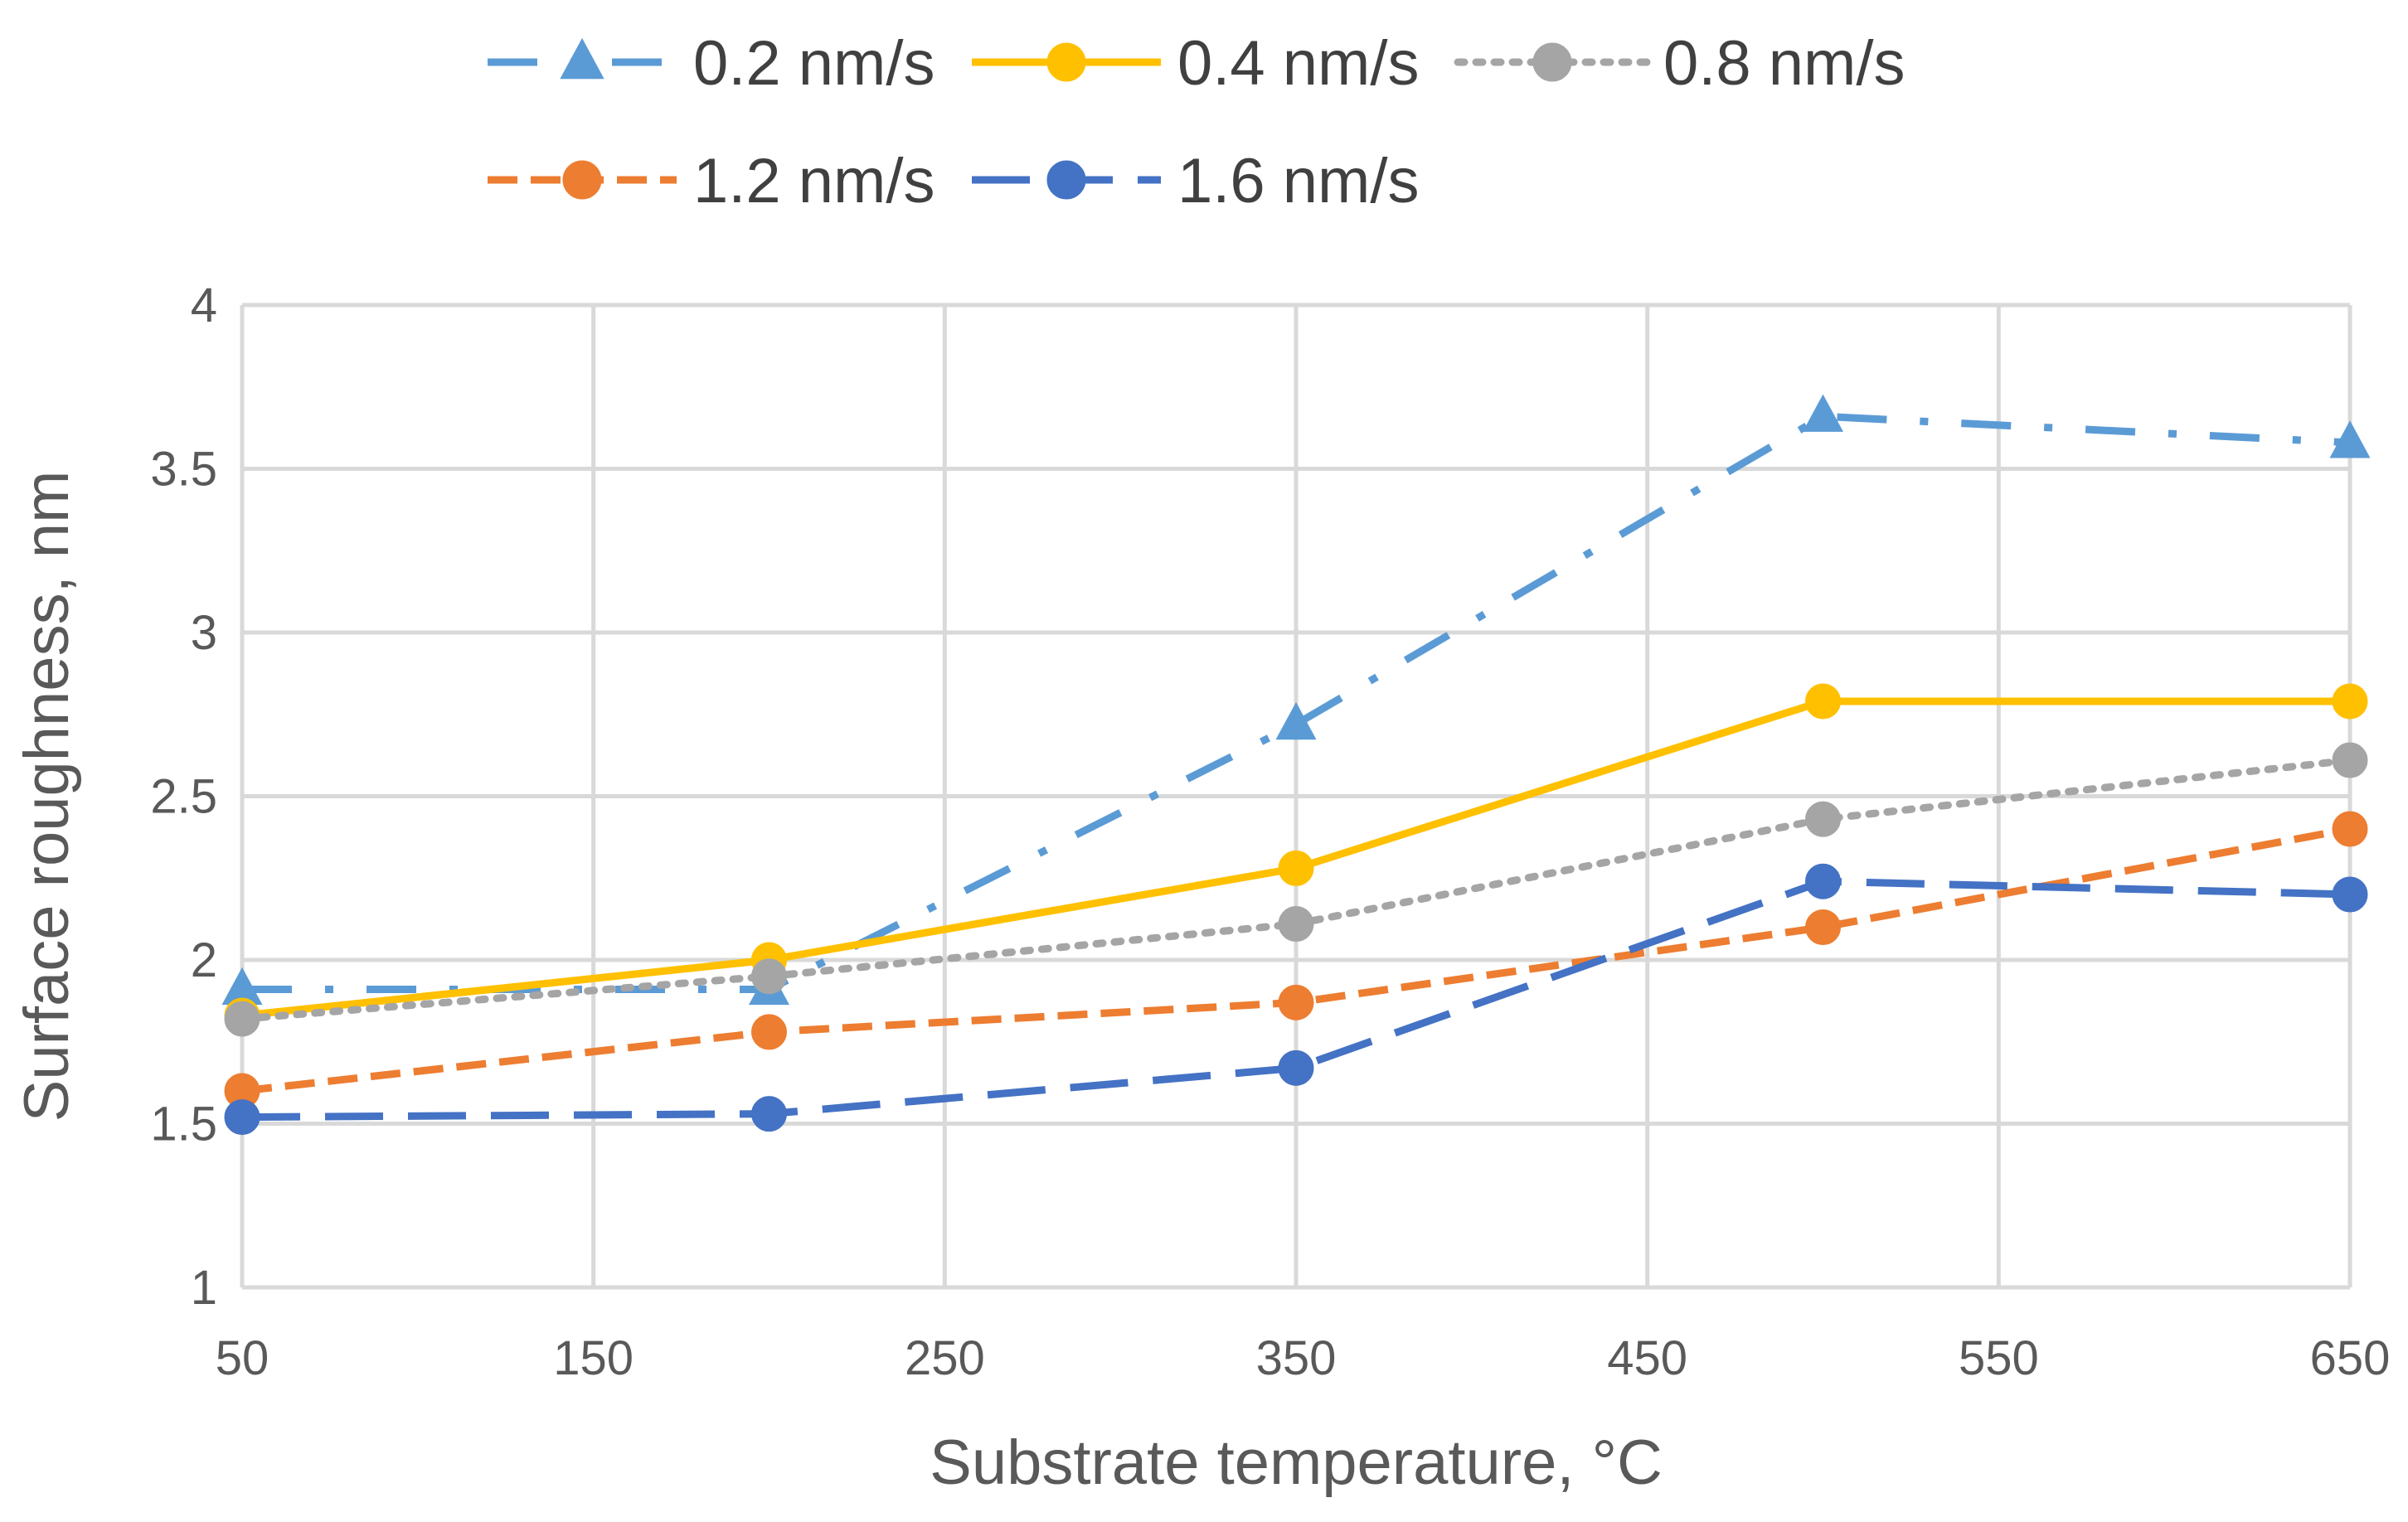 This screenshot has width=2408, height=1522. Describe the element at coordinates (183, 797) in the screenshot. I see `y-tick-label: 2.5` at that location.